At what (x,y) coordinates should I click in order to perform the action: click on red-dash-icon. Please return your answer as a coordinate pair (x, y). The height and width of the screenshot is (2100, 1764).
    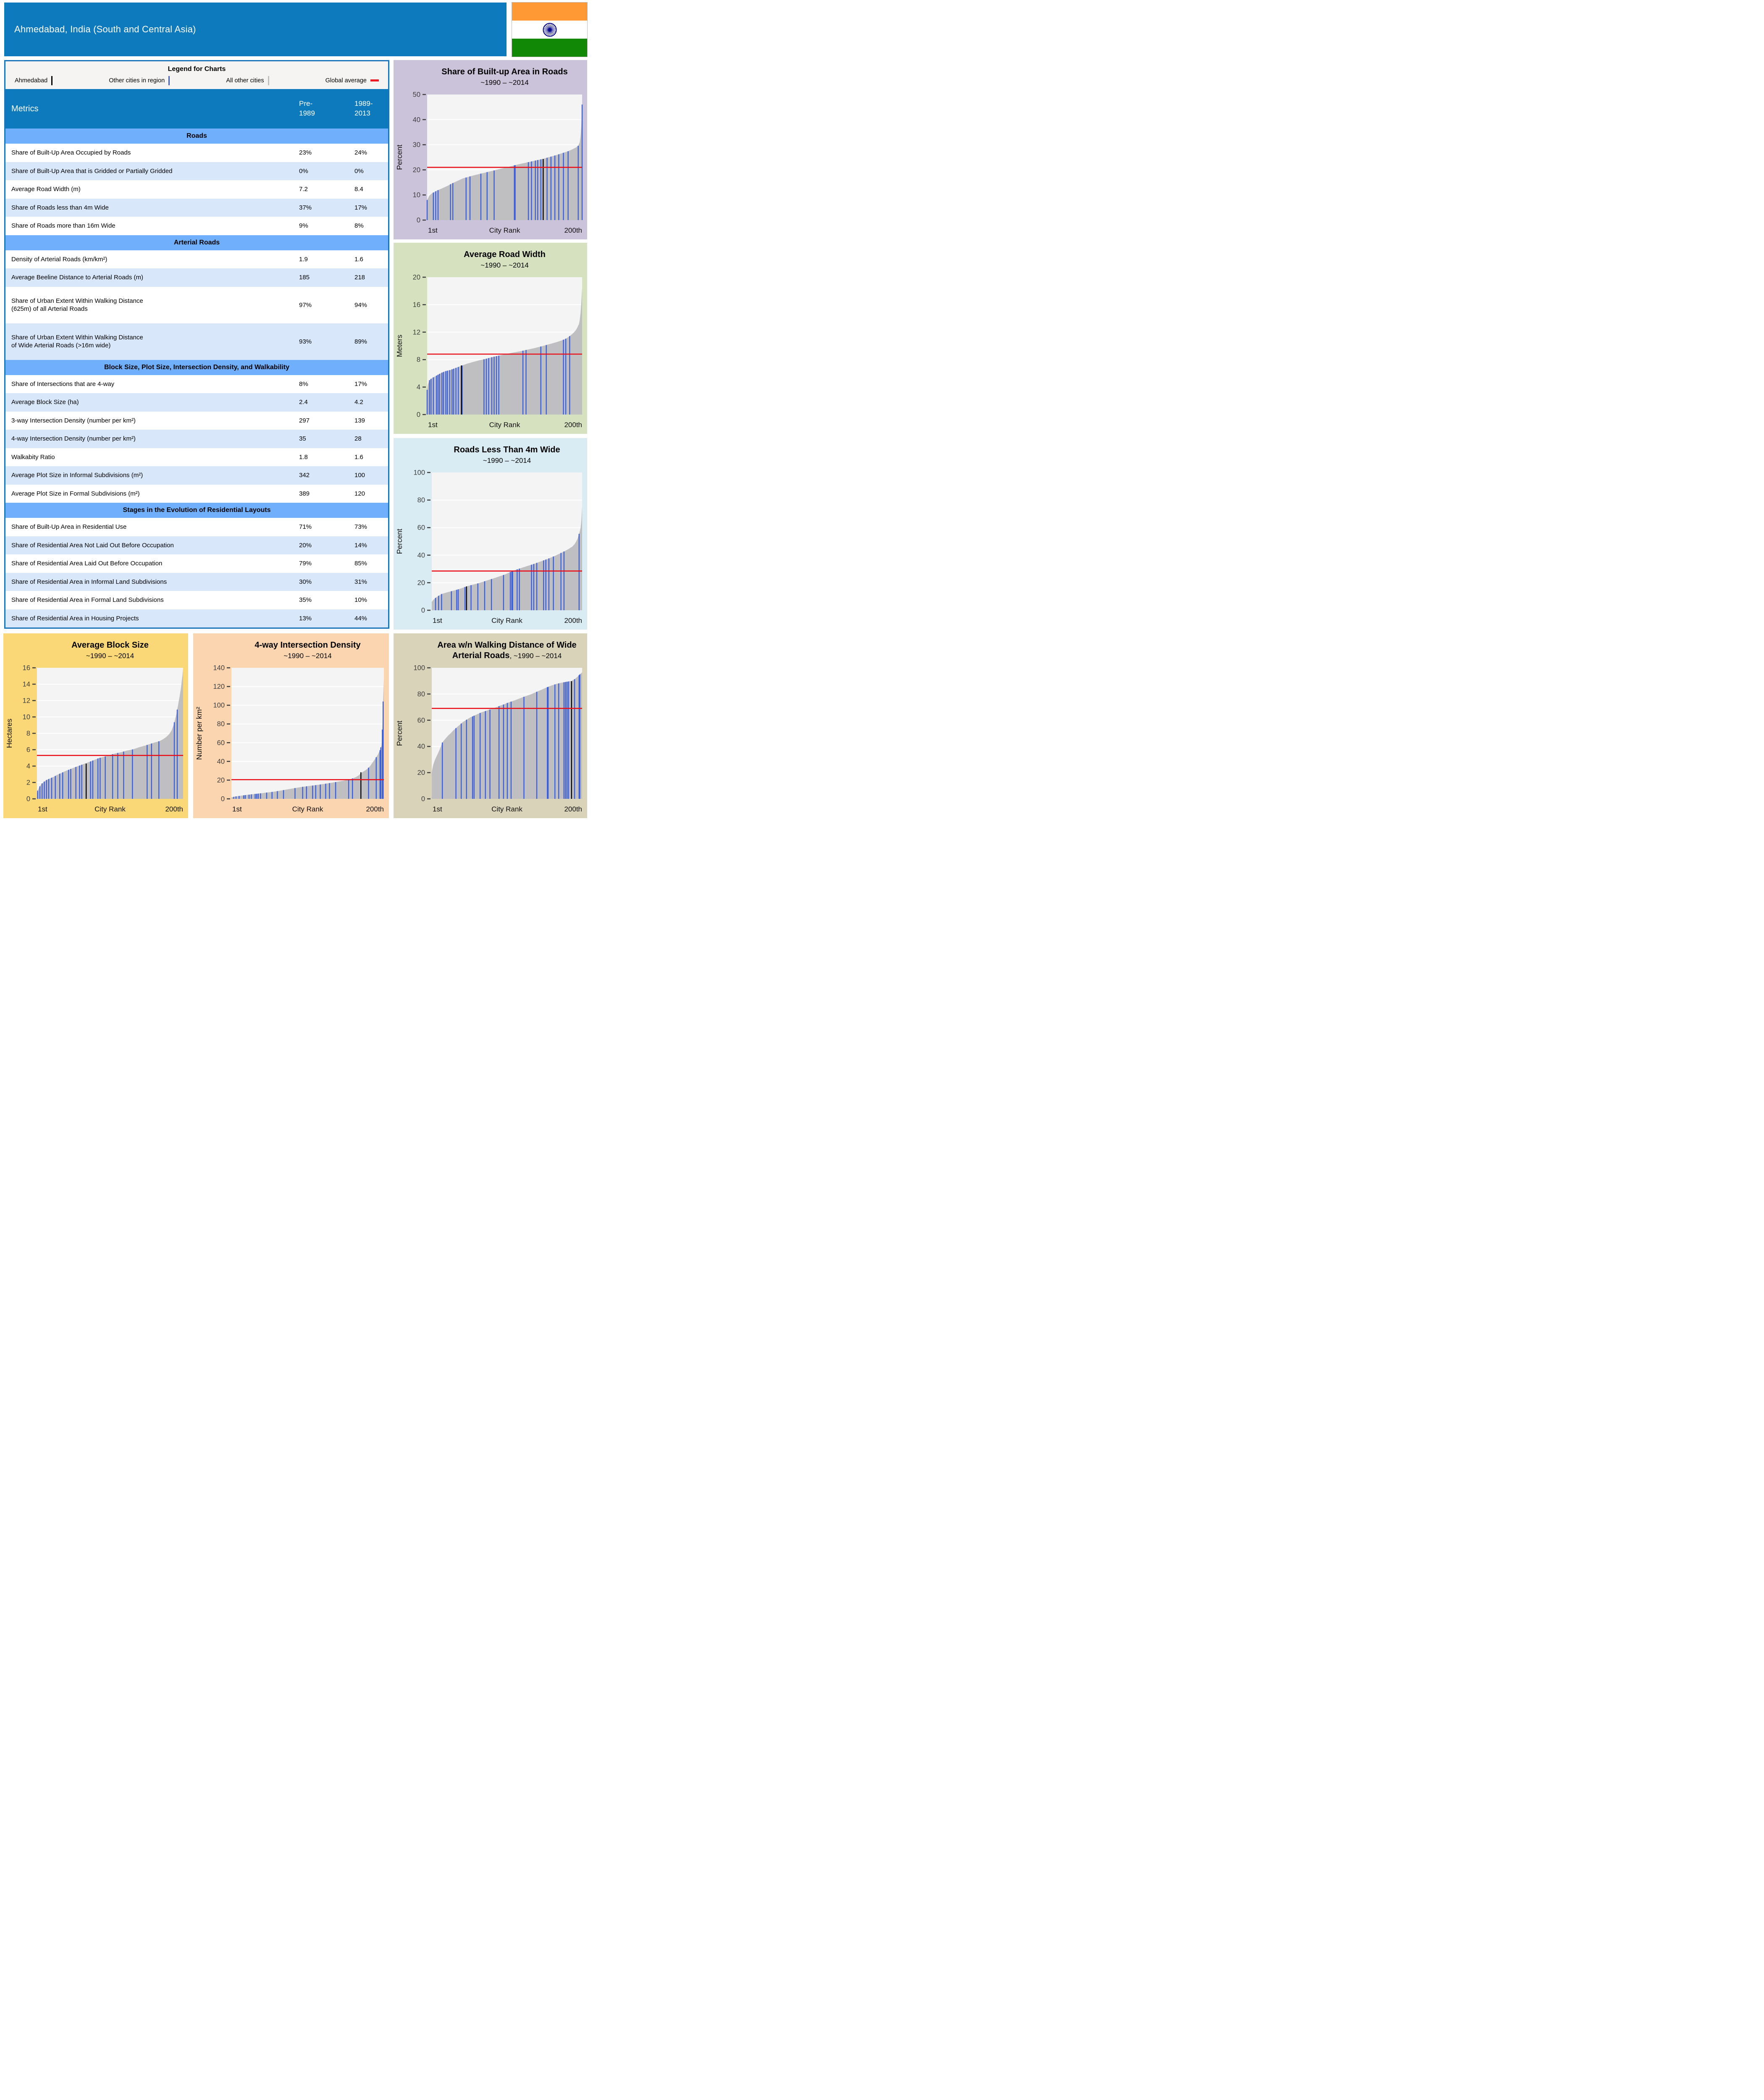
    Looking at the image, I should click on (374, 80).